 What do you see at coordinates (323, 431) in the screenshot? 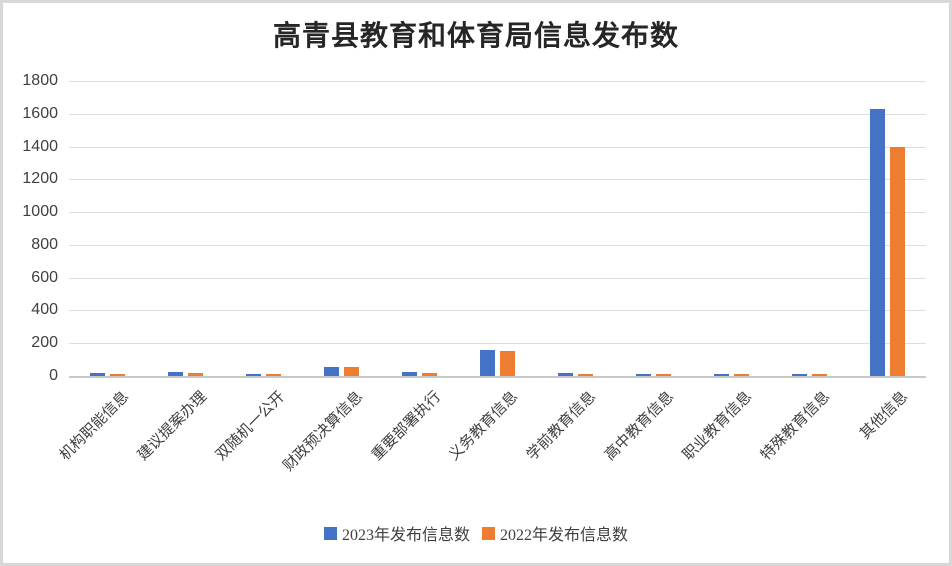
I see `x-axis-category-label: 财政预决算信息` at bounding box center [323, 431].